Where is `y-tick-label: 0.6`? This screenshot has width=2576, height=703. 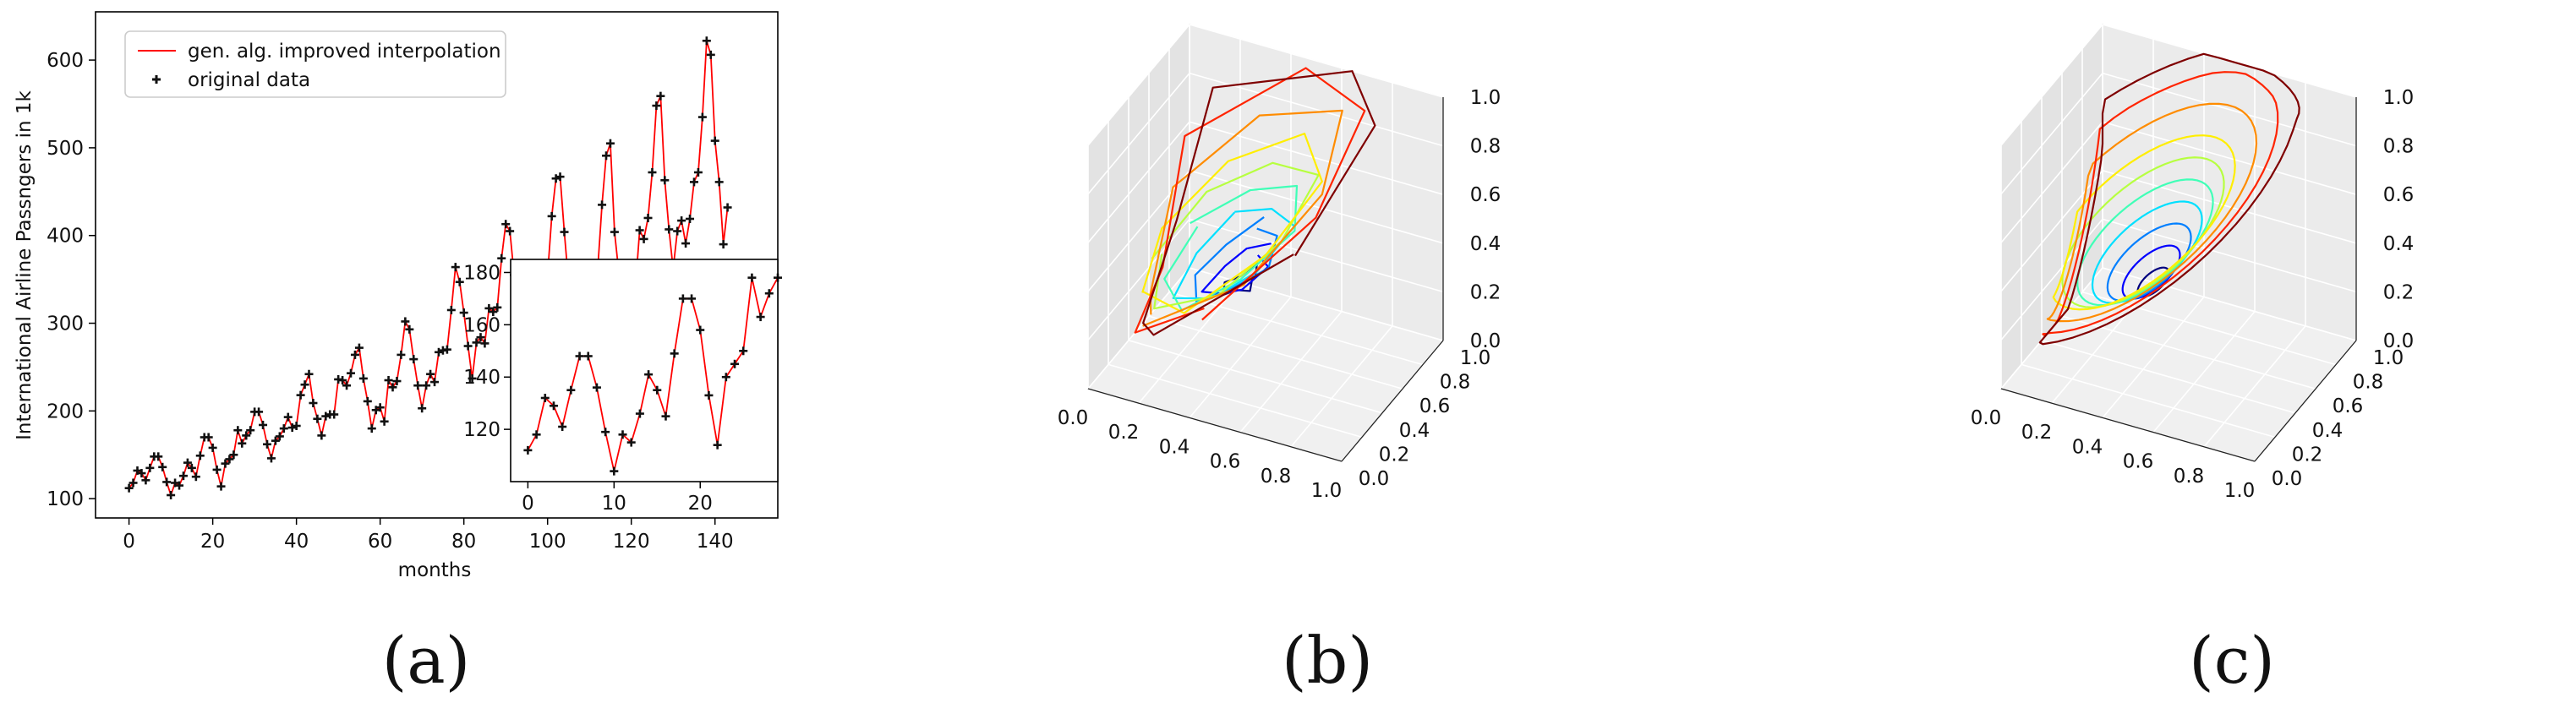
y-tick-label: 0.6 is located at coordinates (1435, 406).